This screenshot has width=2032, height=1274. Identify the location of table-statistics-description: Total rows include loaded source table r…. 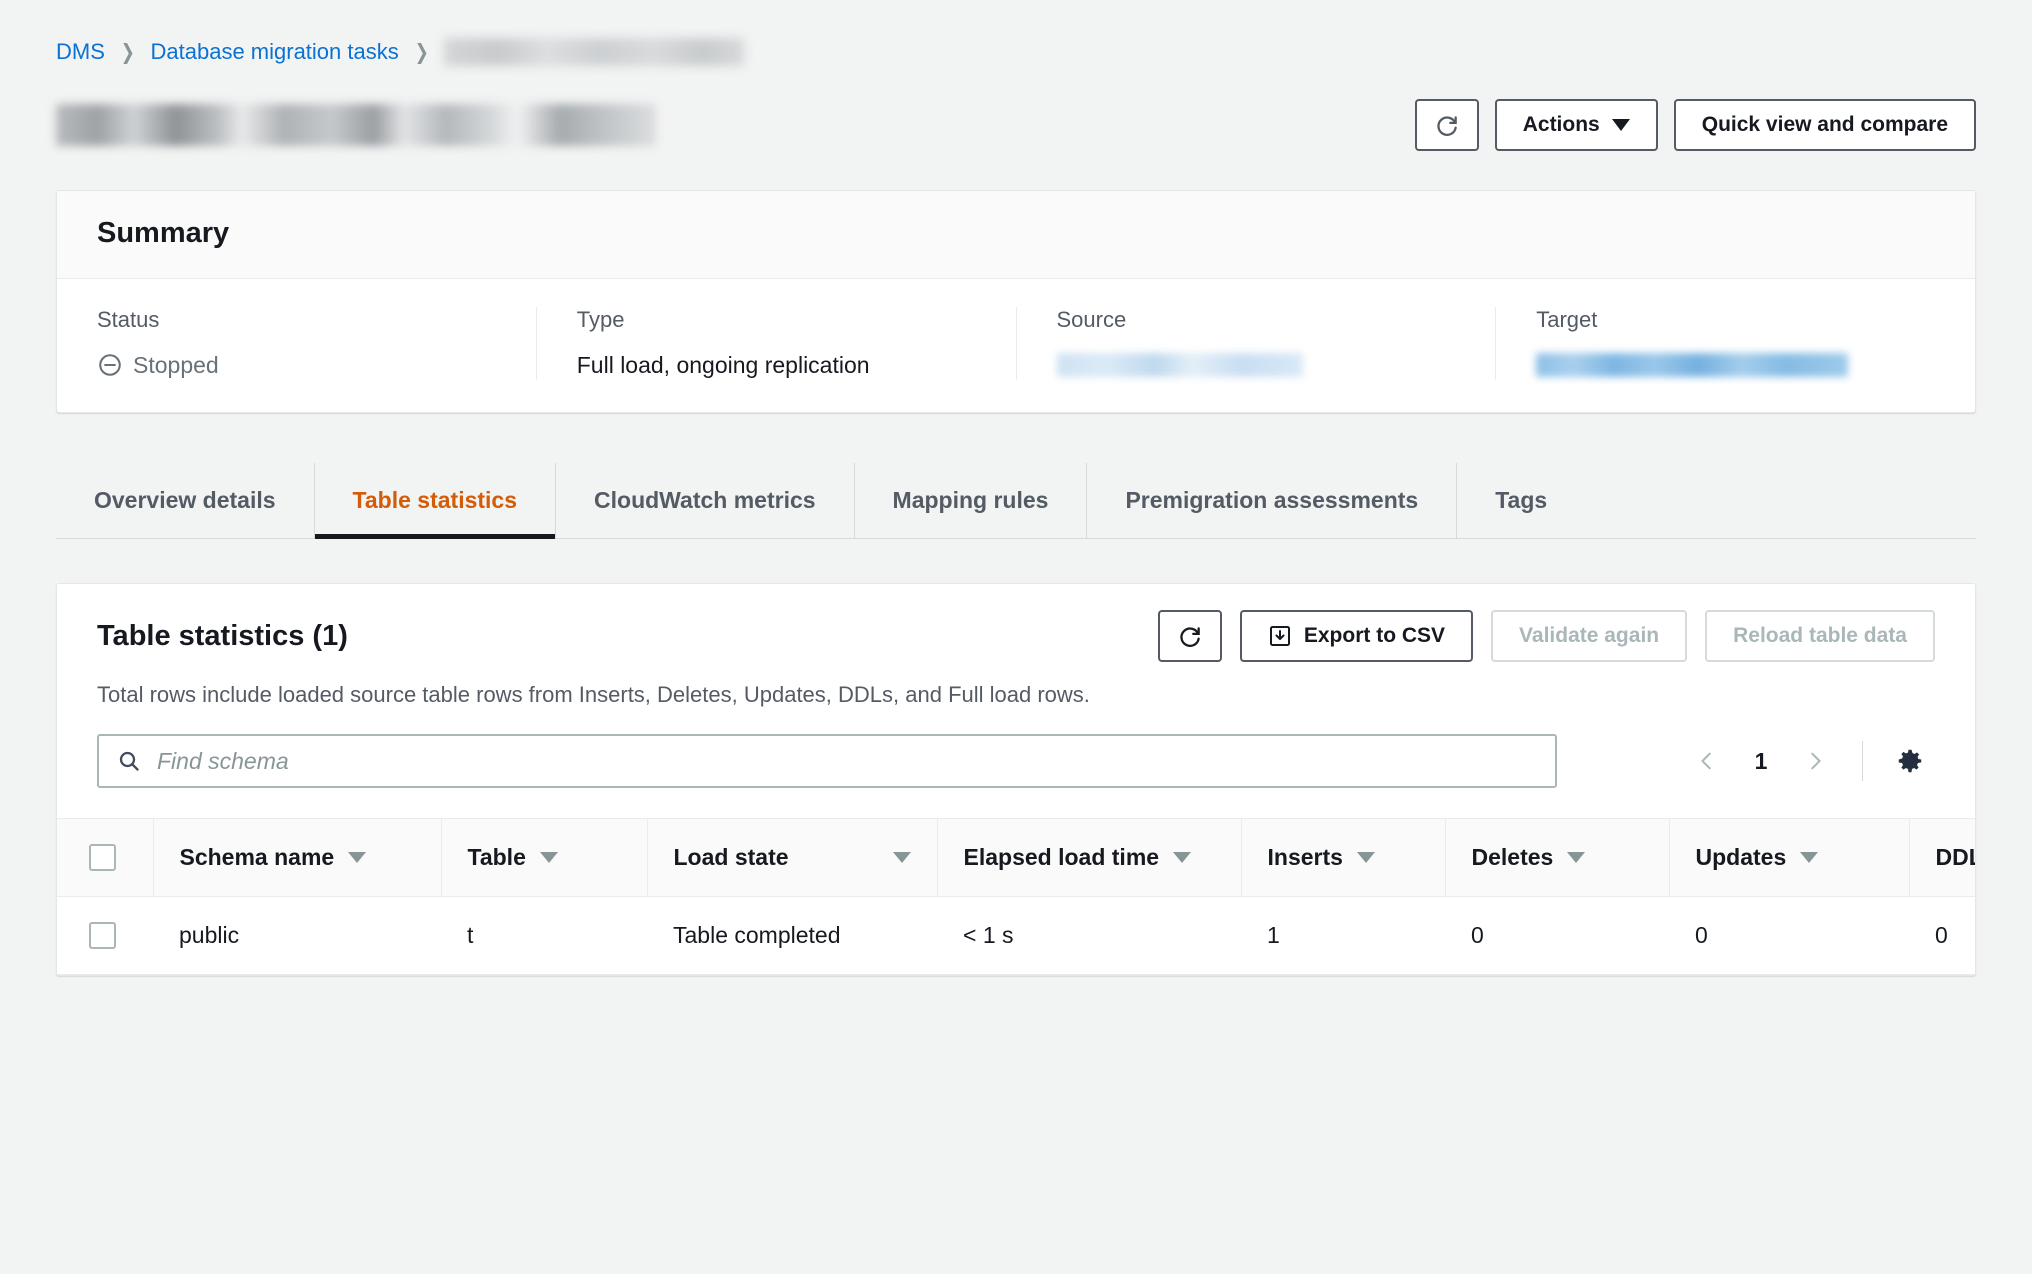
(593, 694).